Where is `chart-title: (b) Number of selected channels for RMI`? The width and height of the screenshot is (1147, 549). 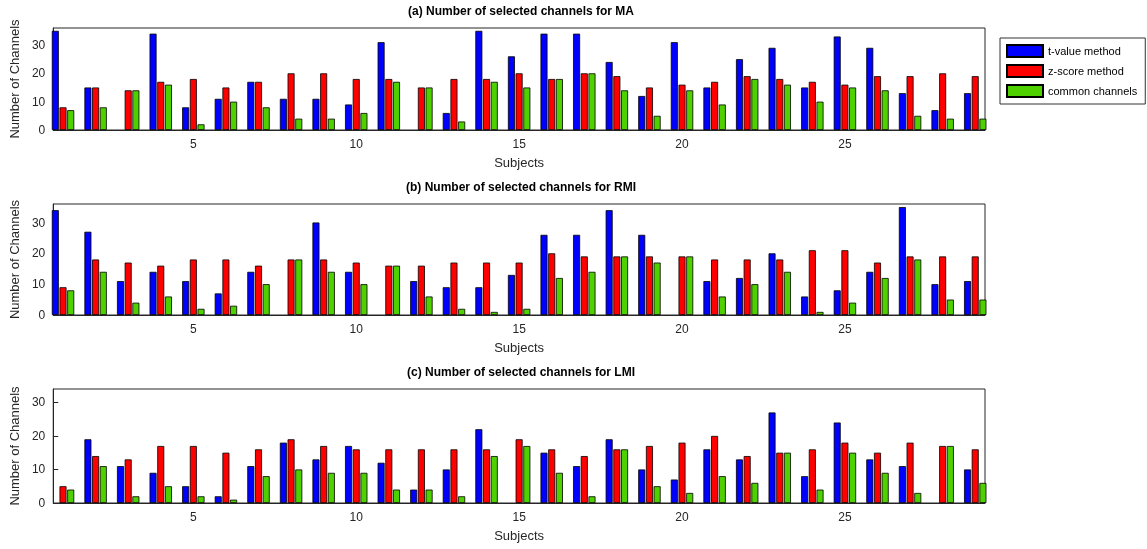 chart-title: (b) Number of selected channels for RMI is located at coordinates (521, 187).